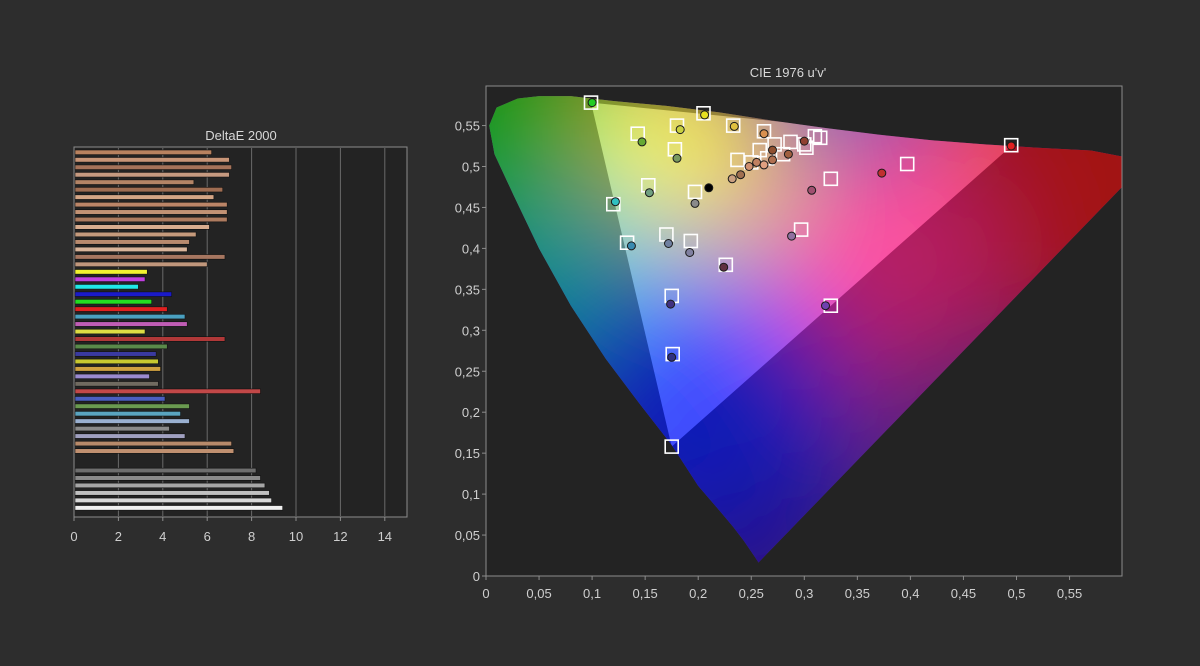 This screenshot has width=1200, height=666. I want to click on delta-e-tick-label: 6, so click(207, 536).